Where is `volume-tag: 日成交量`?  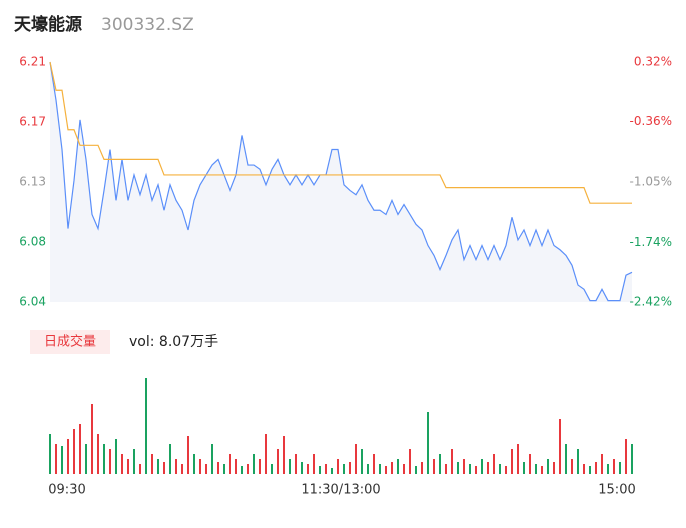 volume-tag: 日成交量 is located at coordinates (70, 342).